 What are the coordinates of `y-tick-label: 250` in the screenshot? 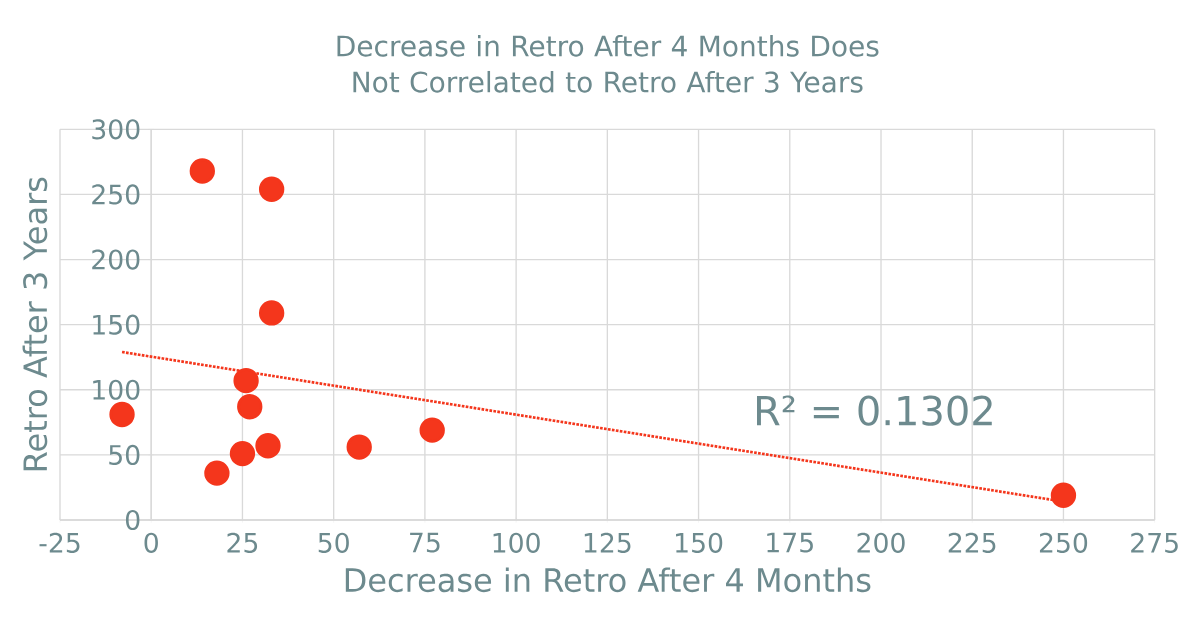 It's located at (116, 194).